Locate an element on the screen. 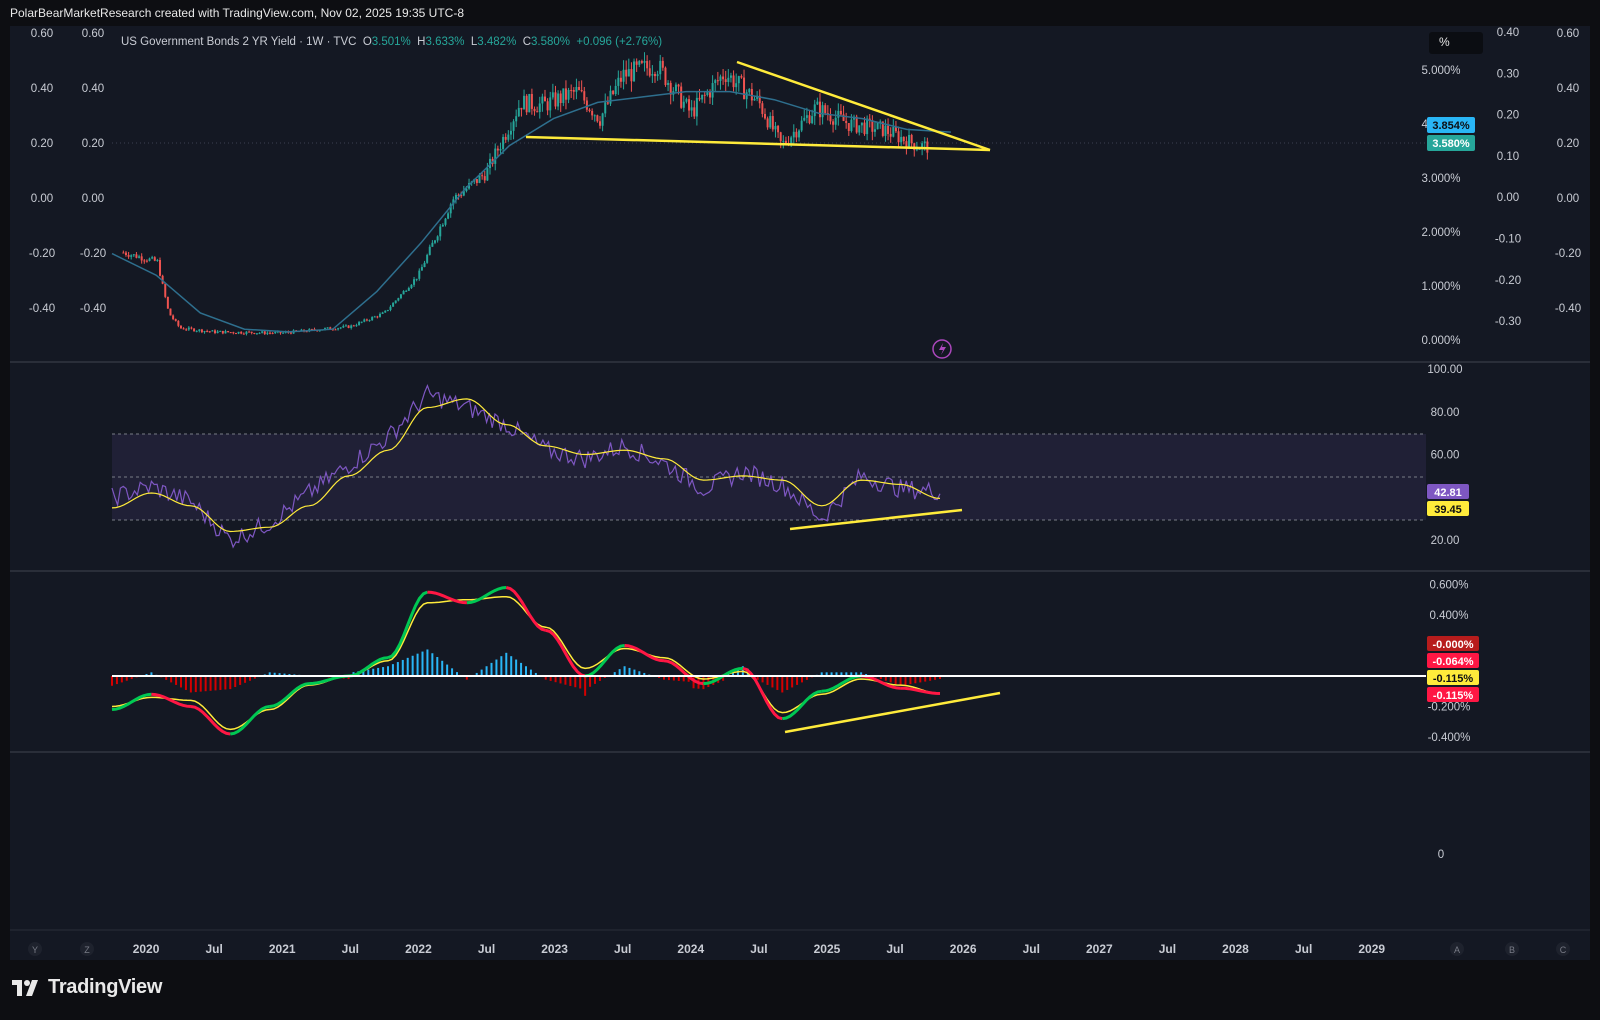 The height and width of the screenshot is (1020, 1600). axis-button-b: B is located at coordinates (1512, 949).